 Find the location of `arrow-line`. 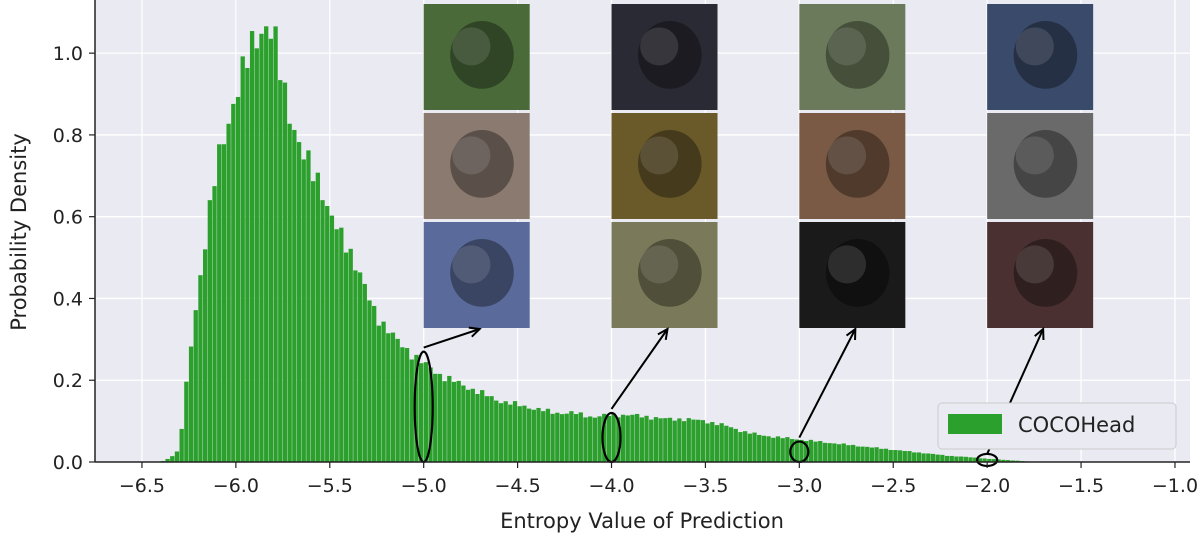

arrow-line is located at coordinates (827, 383).